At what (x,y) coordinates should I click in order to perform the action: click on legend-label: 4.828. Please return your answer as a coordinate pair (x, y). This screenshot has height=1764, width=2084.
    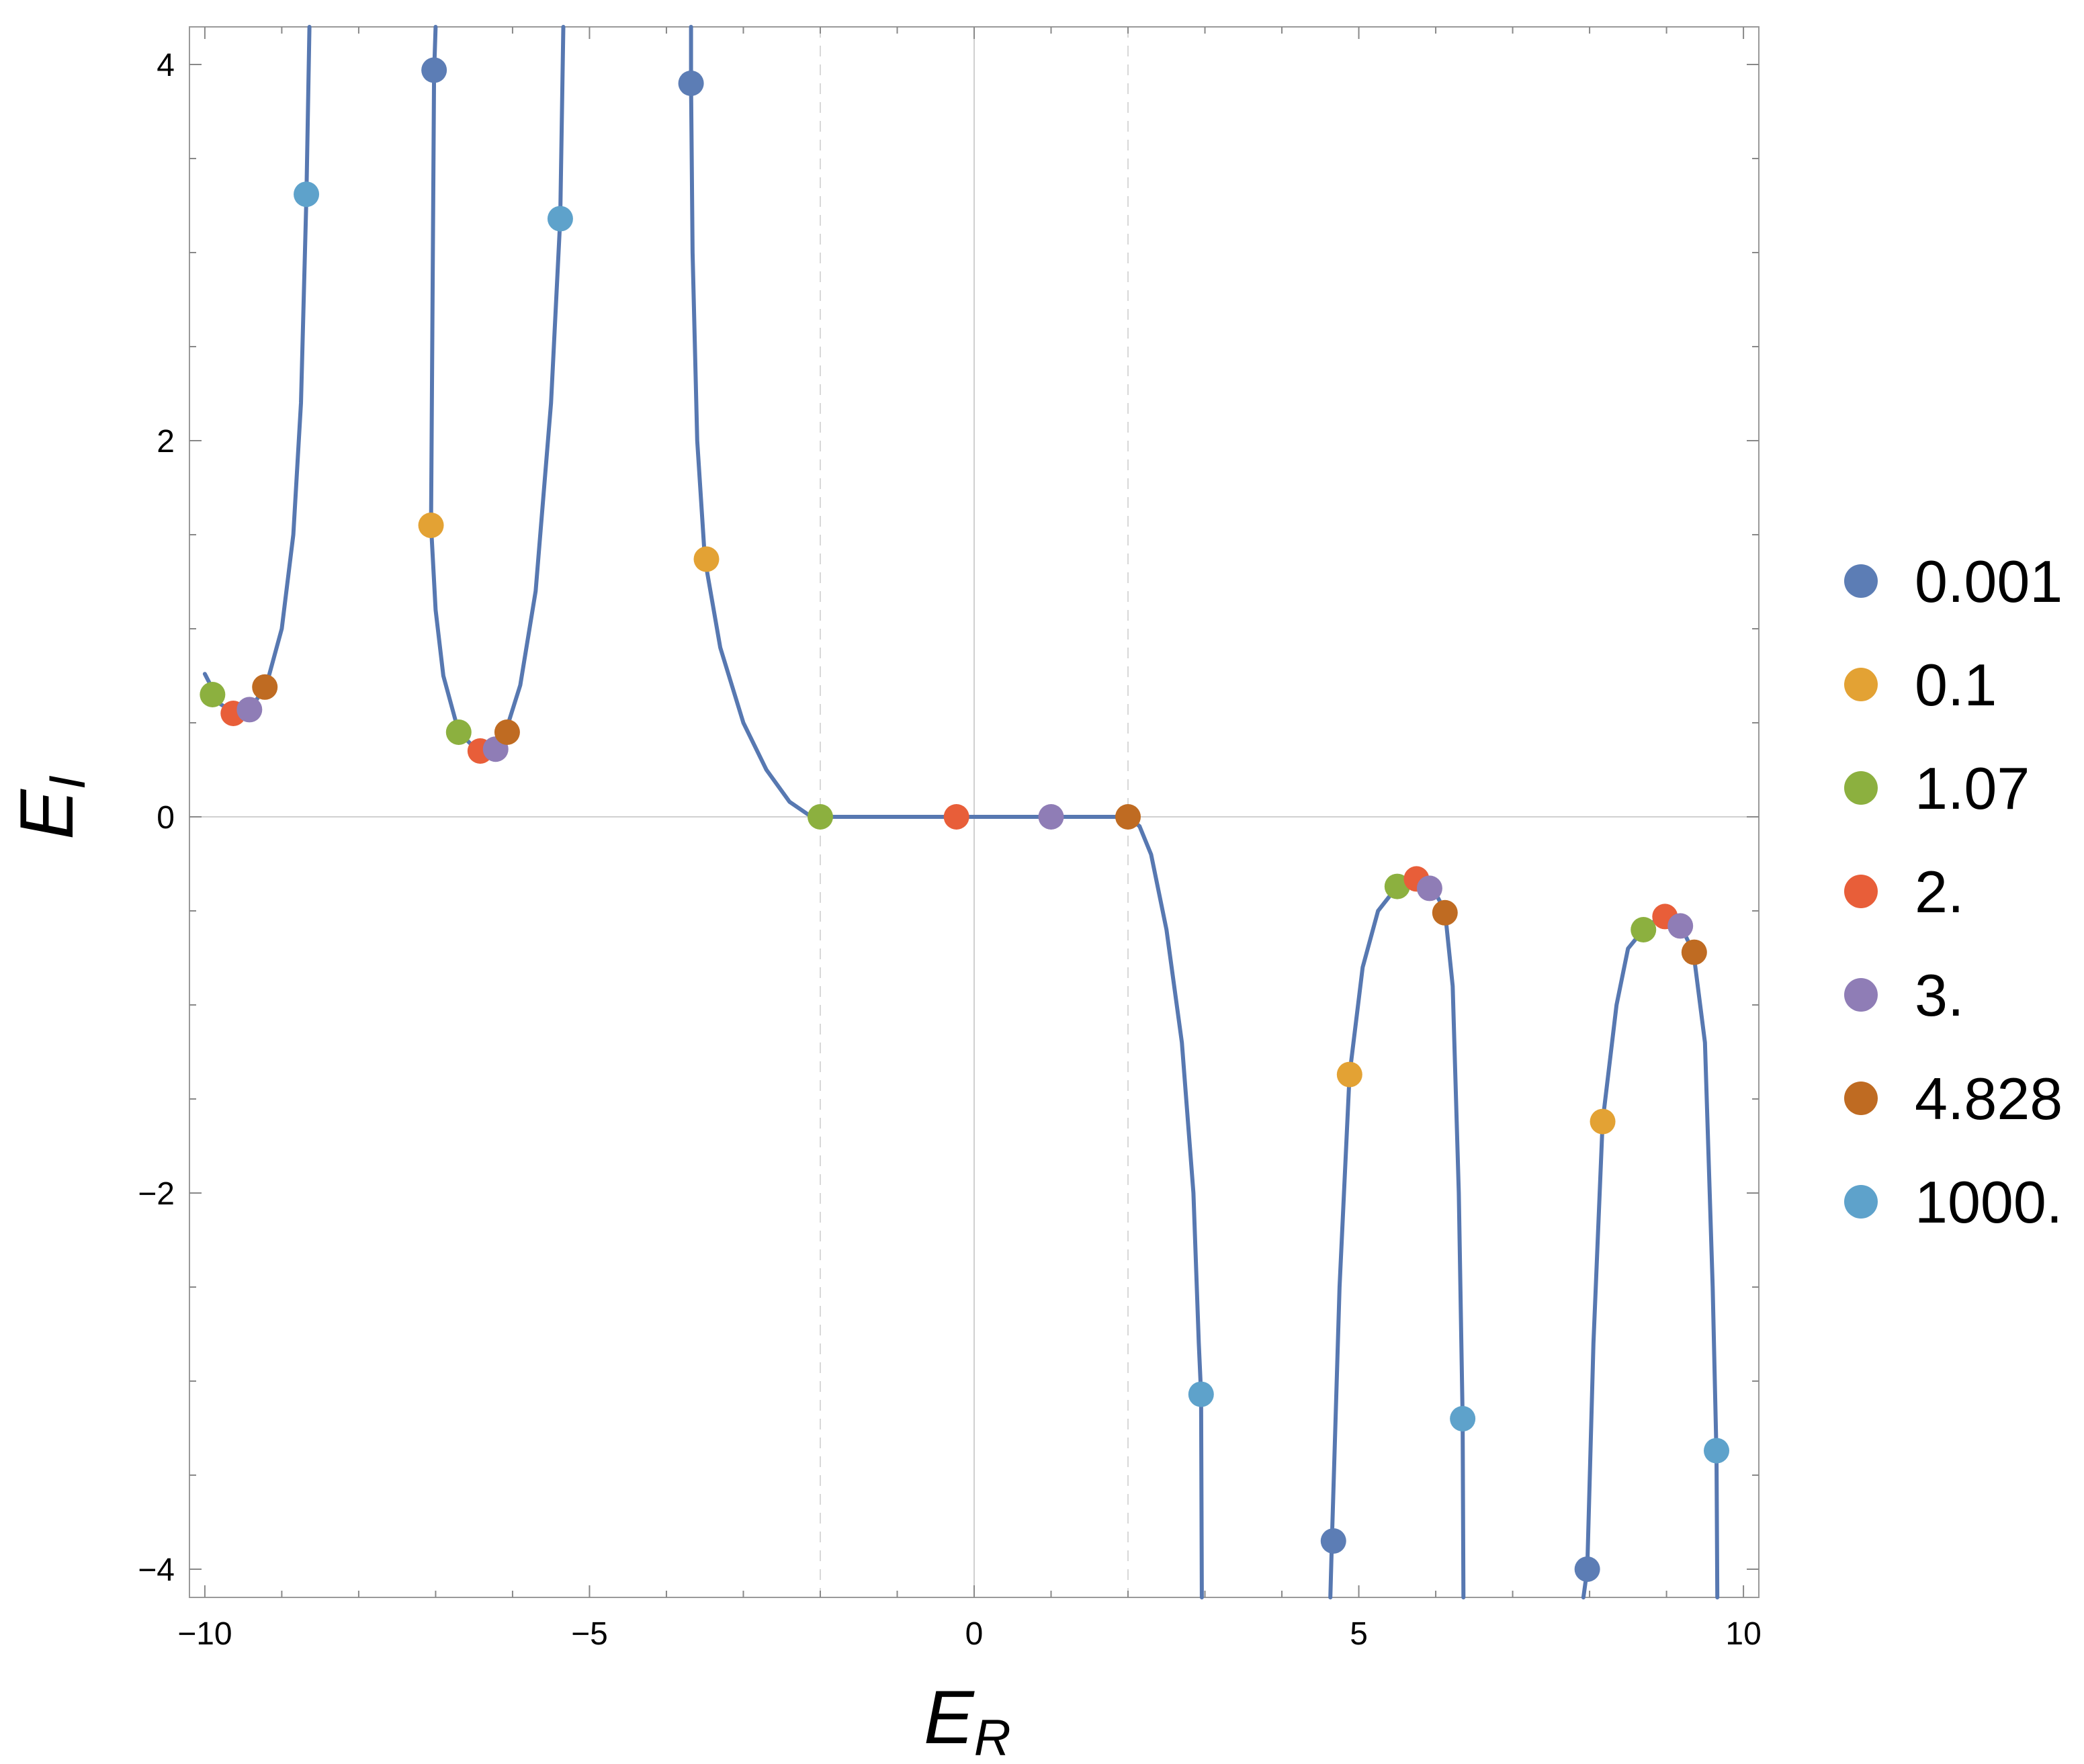
    Looking at the image, I should click on (1989, 1098).